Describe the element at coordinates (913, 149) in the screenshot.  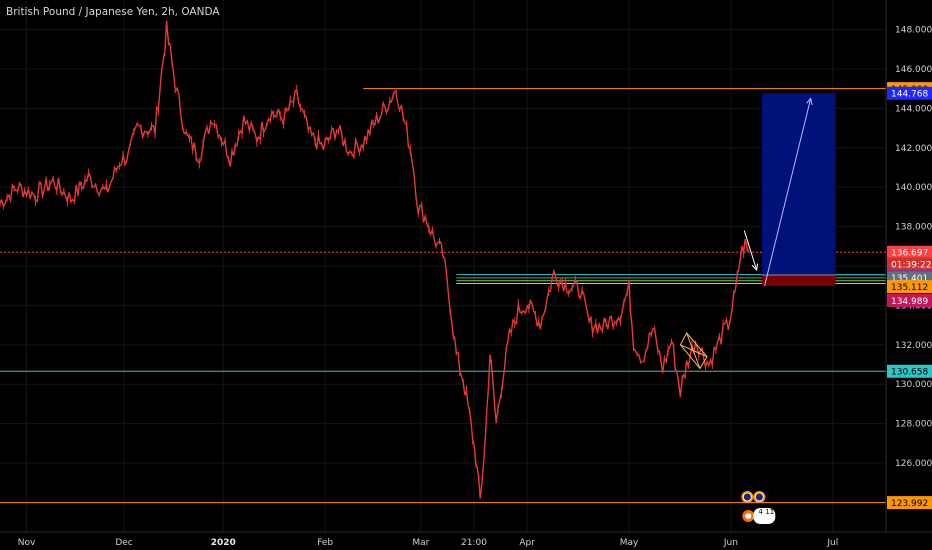
I see `y-tick-label: 142.000` at that location.